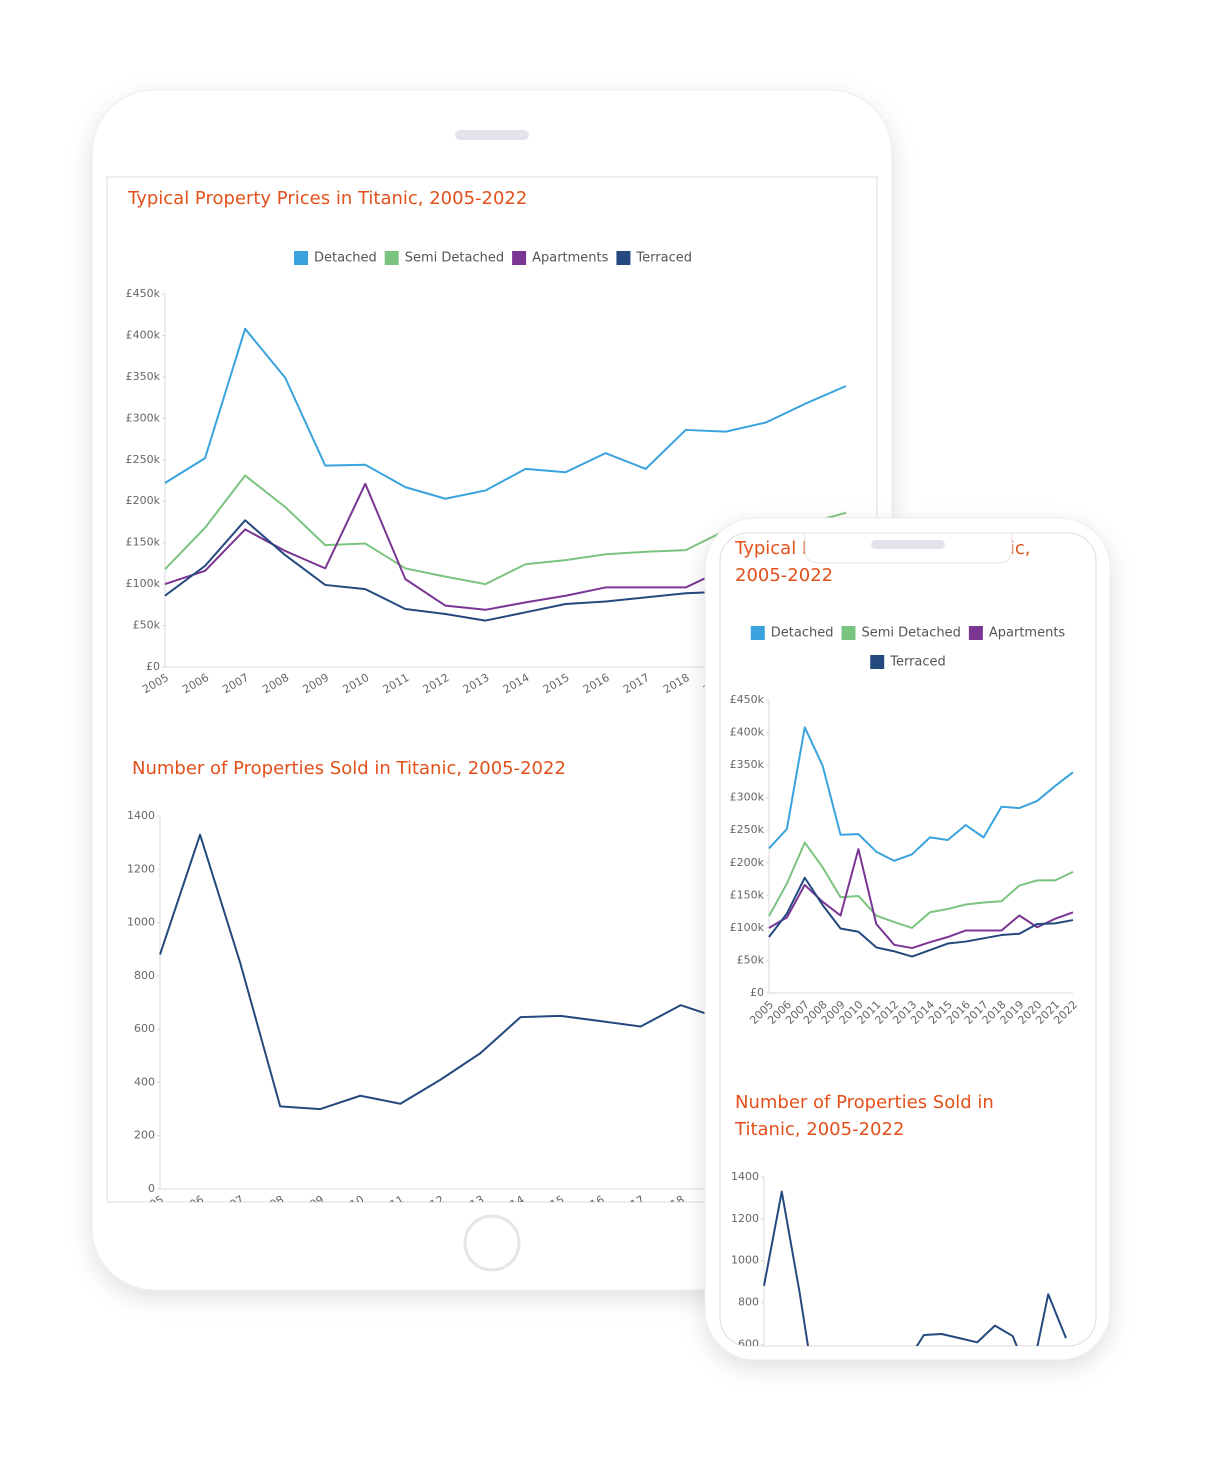  I want to click on x-tick-label: 2008, so click(270, 1205).